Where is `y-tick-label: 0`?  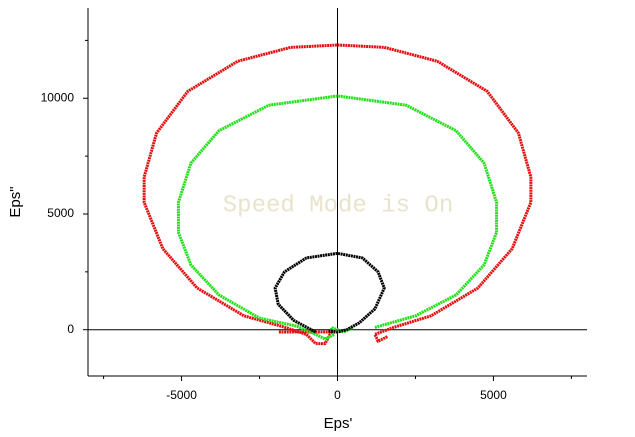 y-tick-label: 0 is located at coordinates (70, 329).